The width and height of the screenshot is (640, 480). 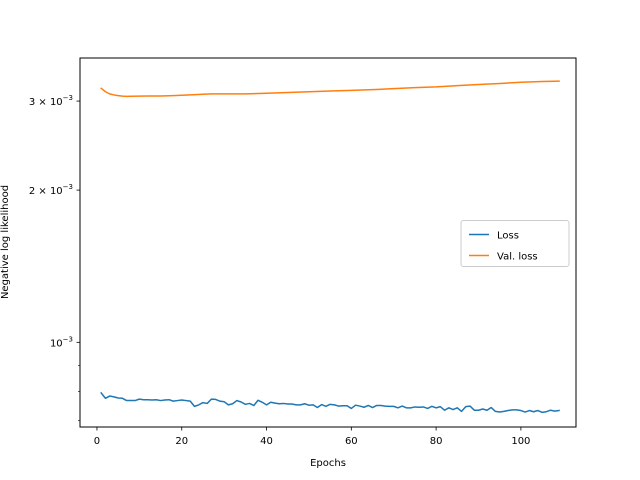 What do you see at coordinates (436, 441) in the screenshot?
I see `x-tick-label: 80` at bounding box center [436, 441].